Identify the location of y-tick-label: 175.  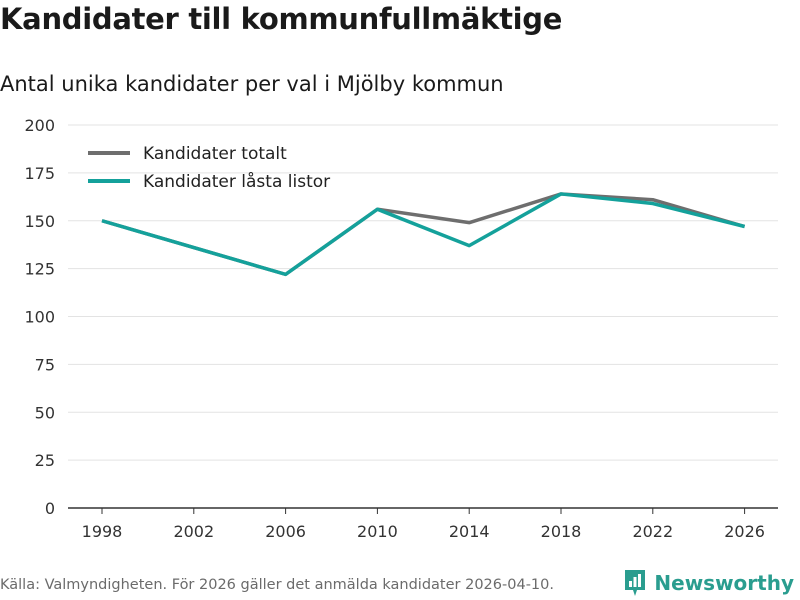
(39, 173).